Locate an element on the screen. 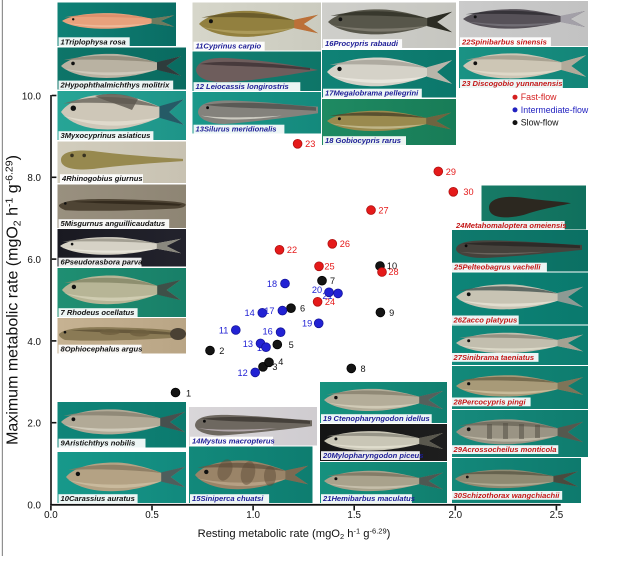 Image resolution: width=624 pixels, height=561 pixels. svg-text: 20 is located at coordinates (317, 290).